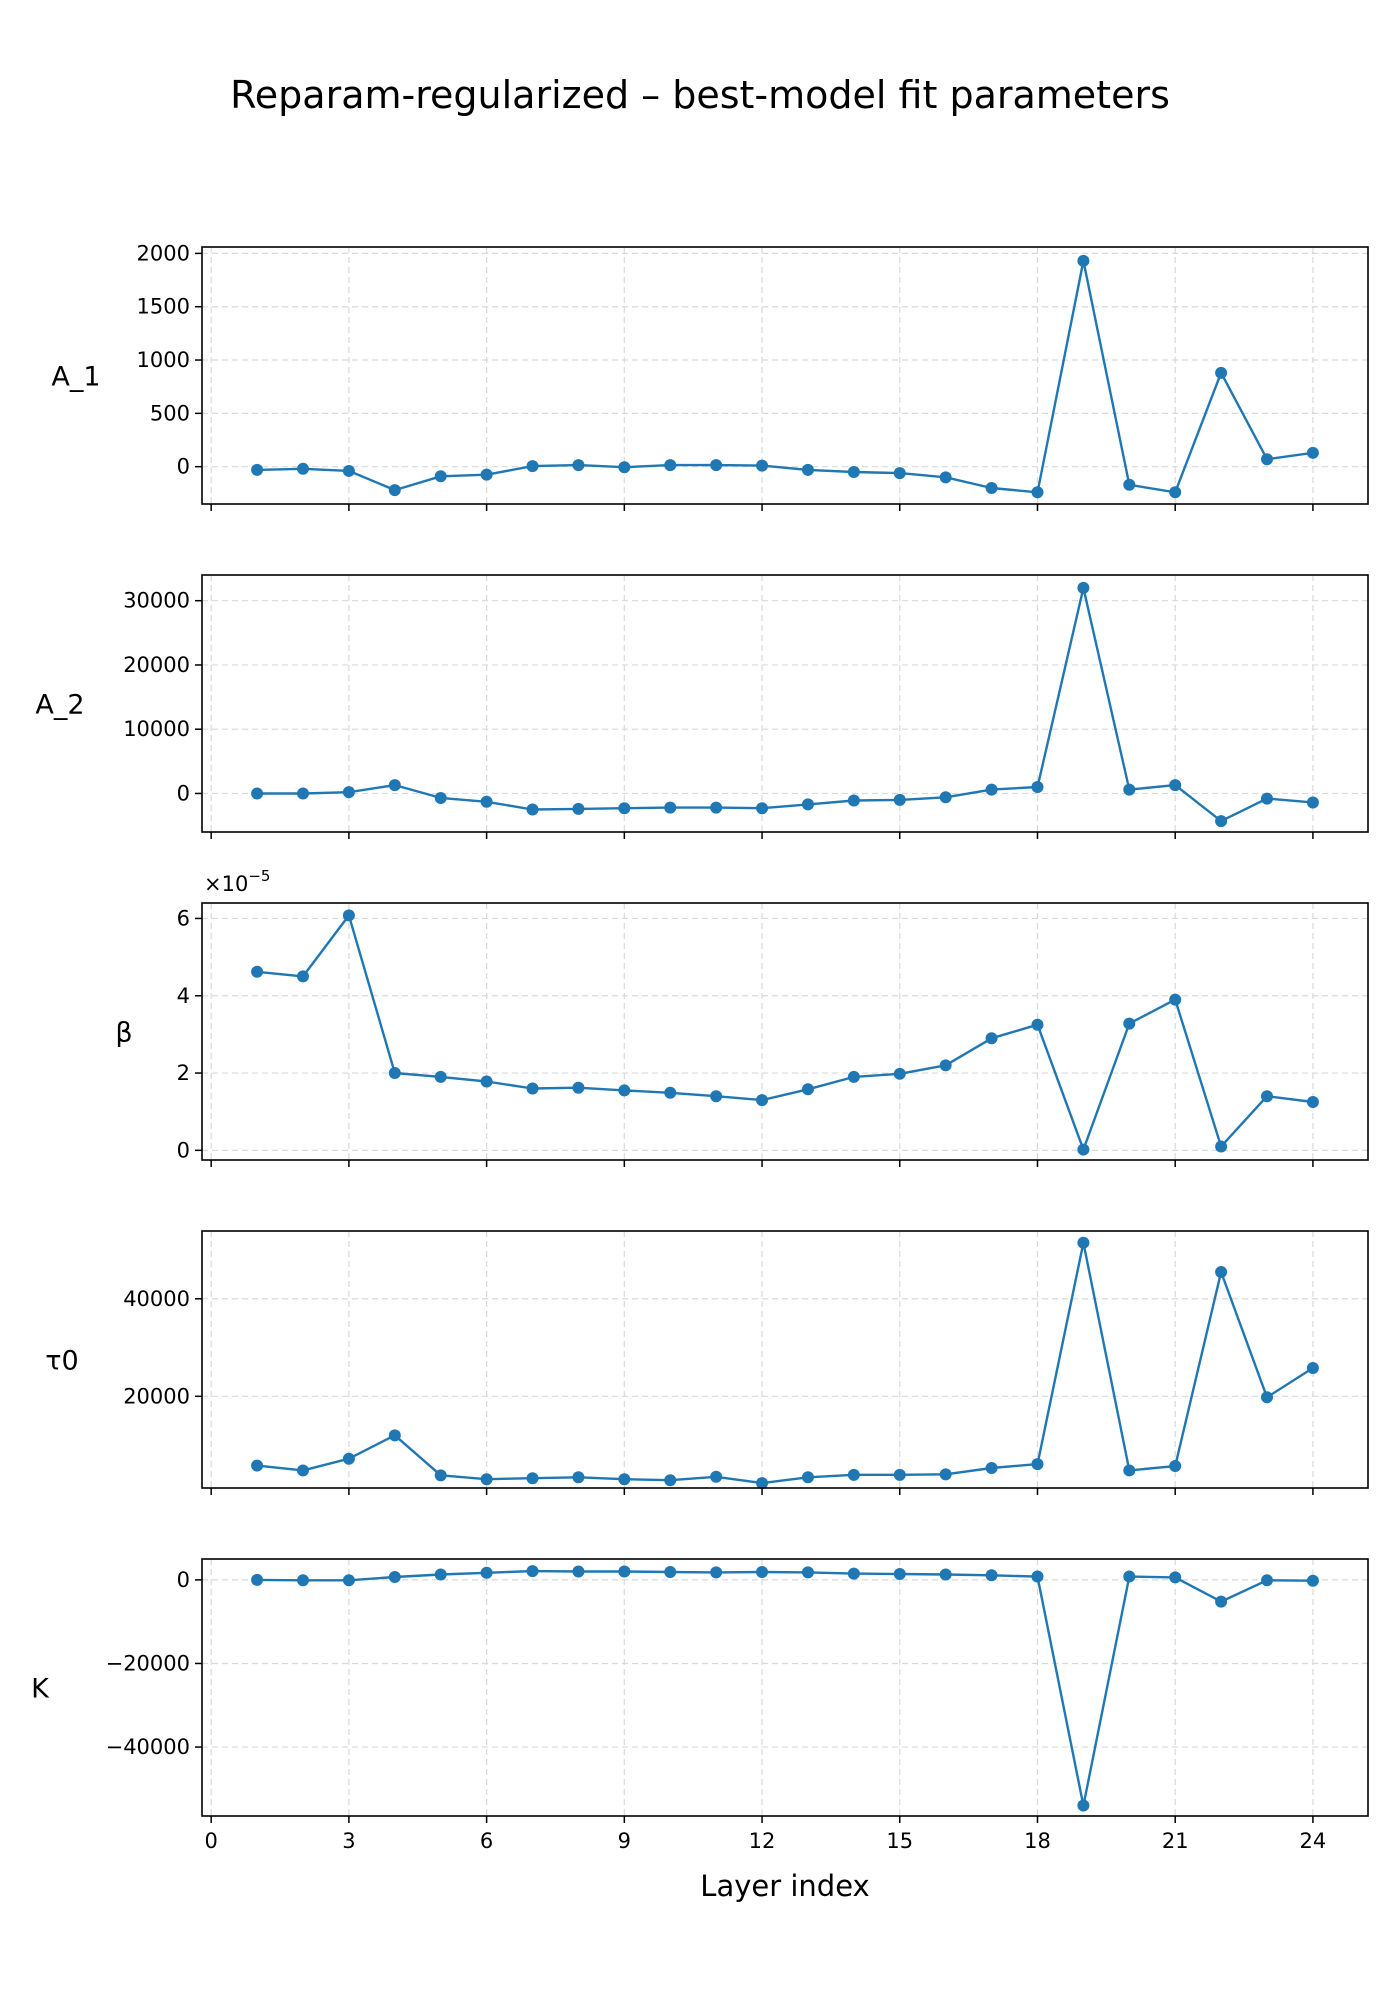  What do you see at coordinates (348, 1841) in the screenshot?
I see `x-tick-label: 3` at bounding box center [348, 1841].